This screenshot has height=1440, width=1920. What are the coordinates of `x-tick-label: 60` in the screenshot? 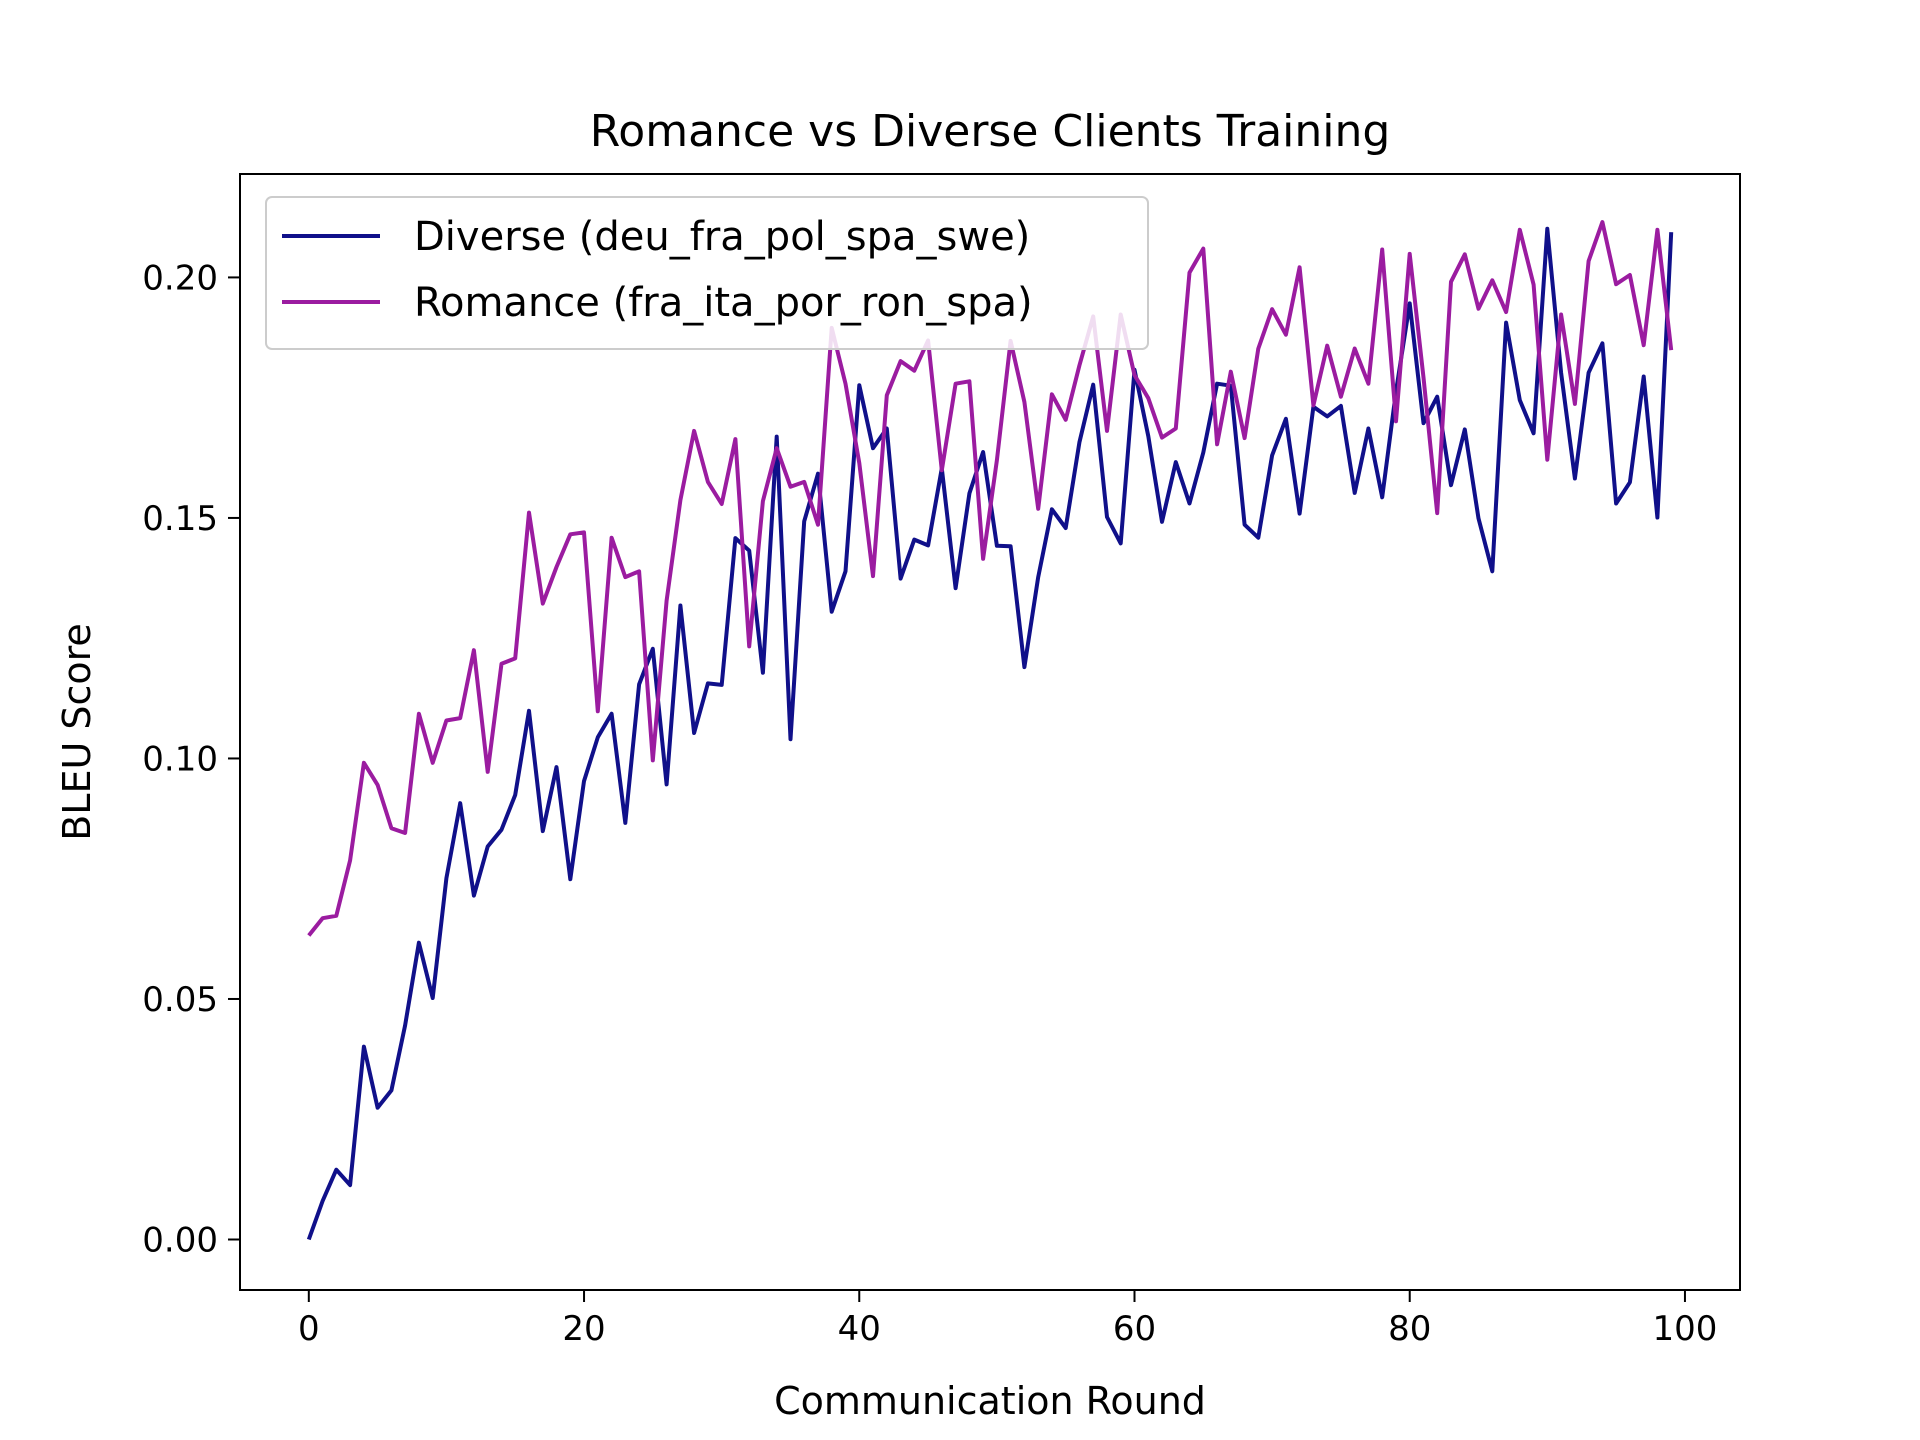 It's located at (1134, 1329).